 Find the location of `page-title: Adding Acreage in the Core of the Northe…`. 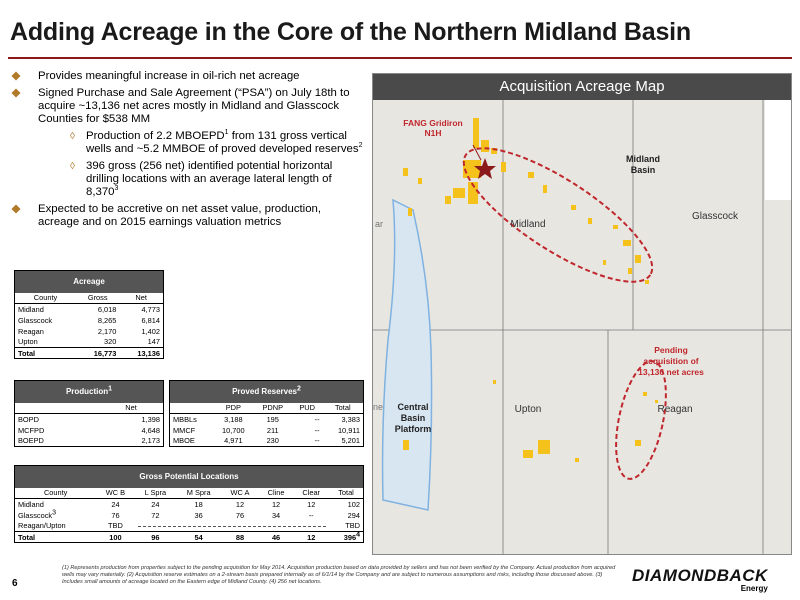

page-title: Adding Acreage in the Core of the Northe… is located at coordinates (350, 32).